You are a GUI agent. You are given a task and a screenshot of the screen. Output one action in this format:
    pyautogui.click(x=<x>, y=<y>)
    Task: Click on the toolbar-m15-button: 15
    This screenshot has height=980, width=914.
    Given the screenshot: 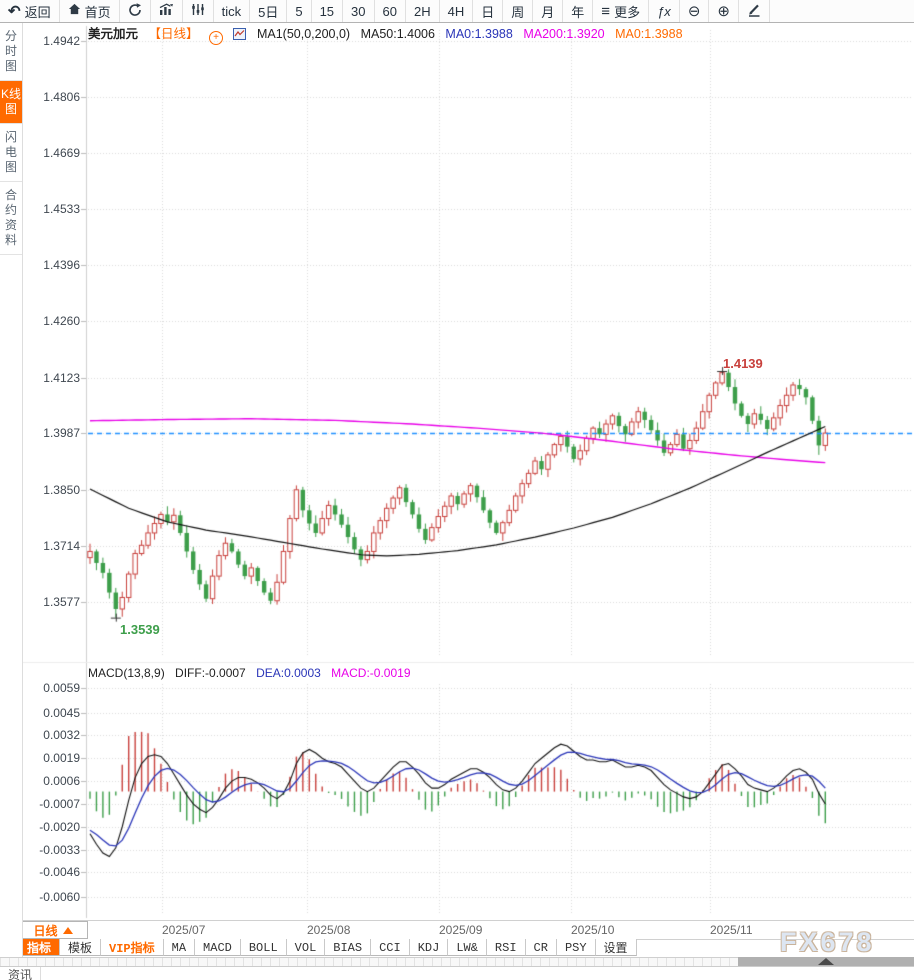 What is the action you would take?
    pyautogui.click(x=328, y=11)
    